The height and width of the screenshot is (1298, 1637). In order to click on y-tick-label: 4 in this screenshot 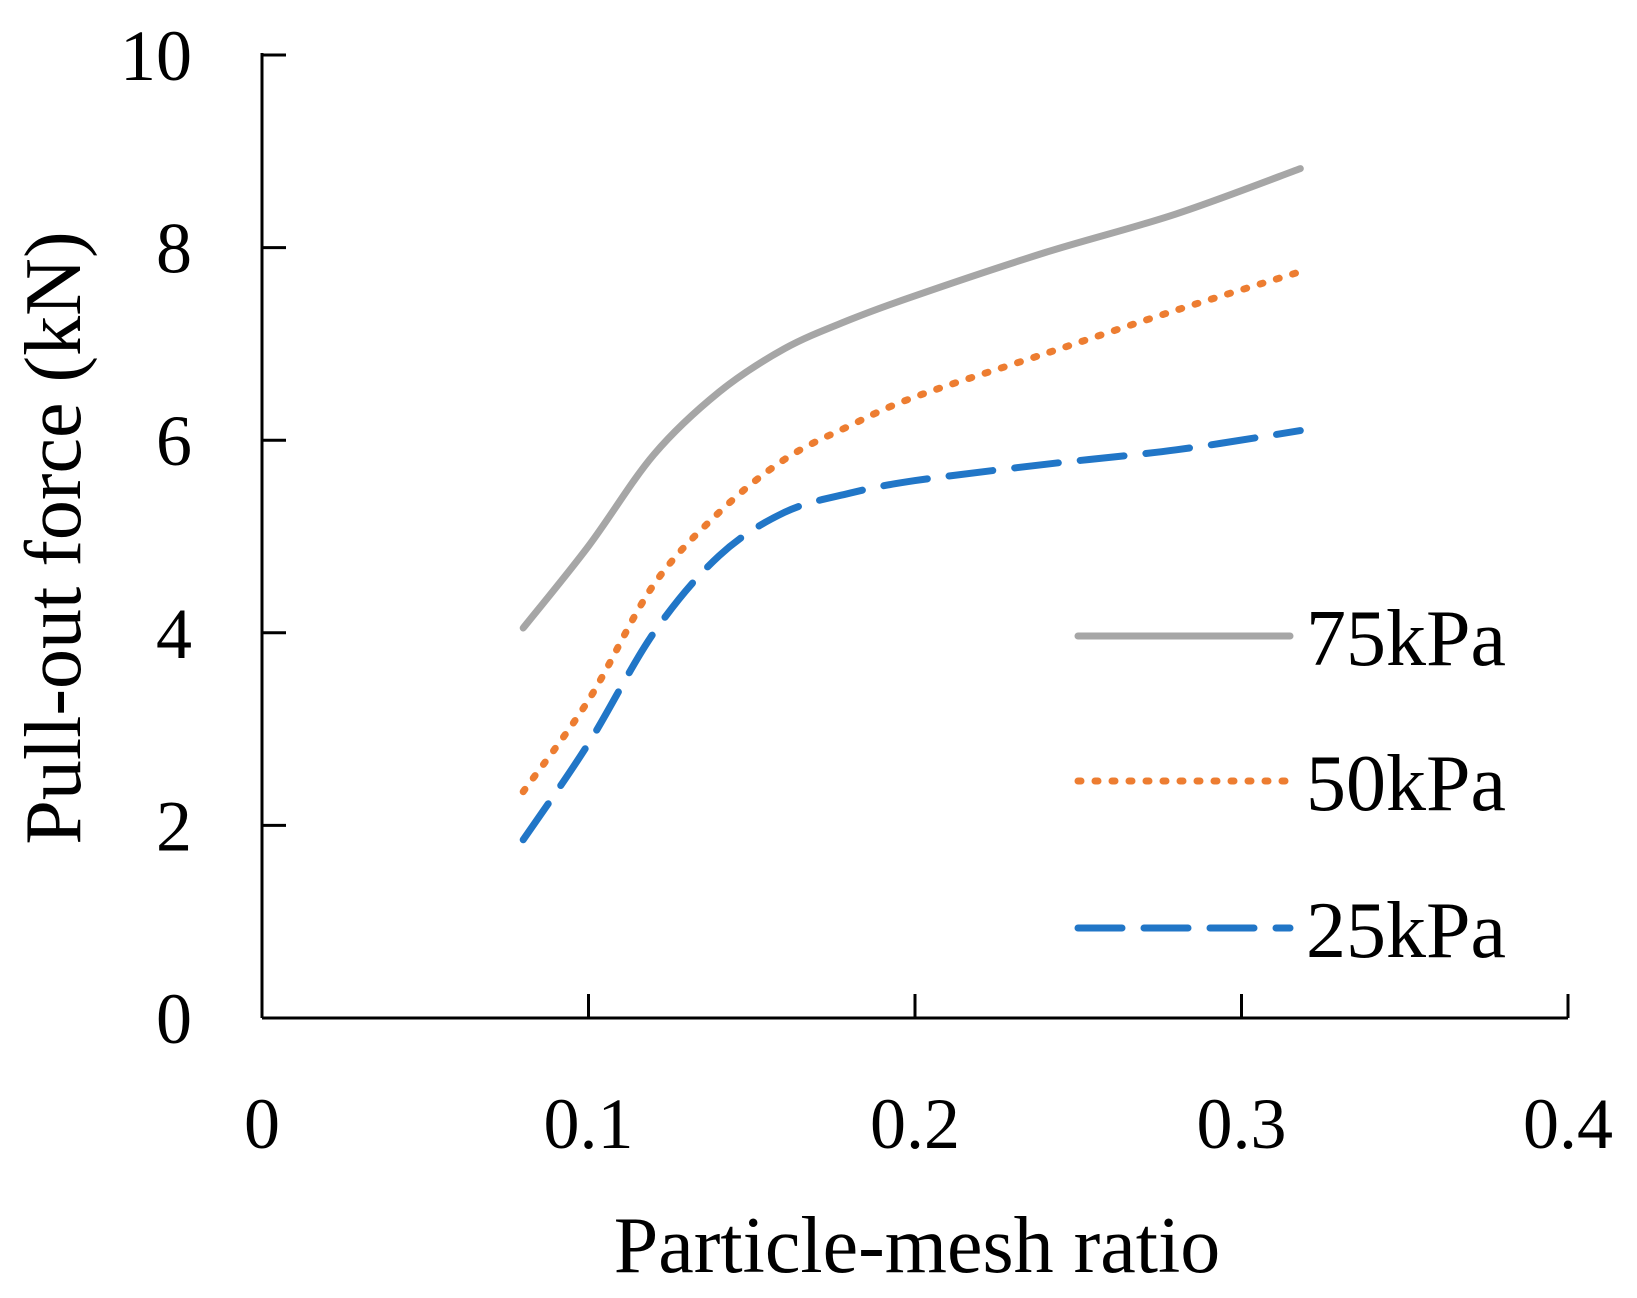, I will do `click(174, 634)`.